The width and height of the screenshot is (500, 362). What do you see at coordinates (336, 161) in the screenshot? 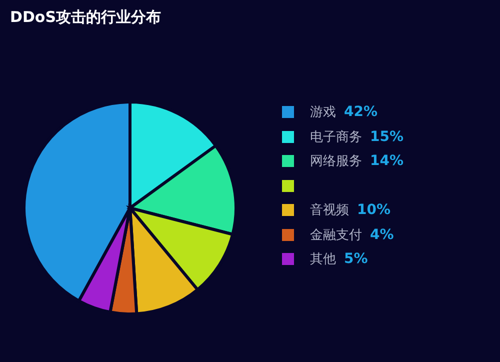
I see `legend-label: 网络服务` at bounding box center [336, 161].